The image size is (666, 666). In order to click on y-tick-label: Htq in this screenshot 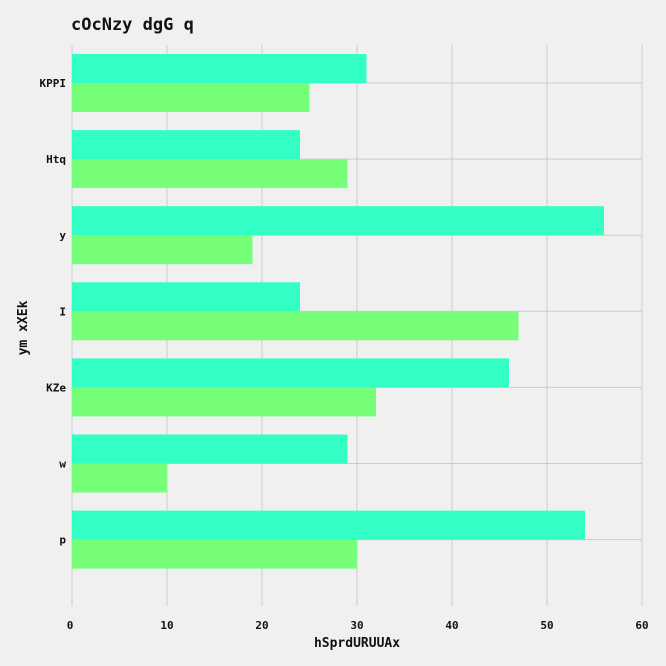, I will do `click(56, 159)`.